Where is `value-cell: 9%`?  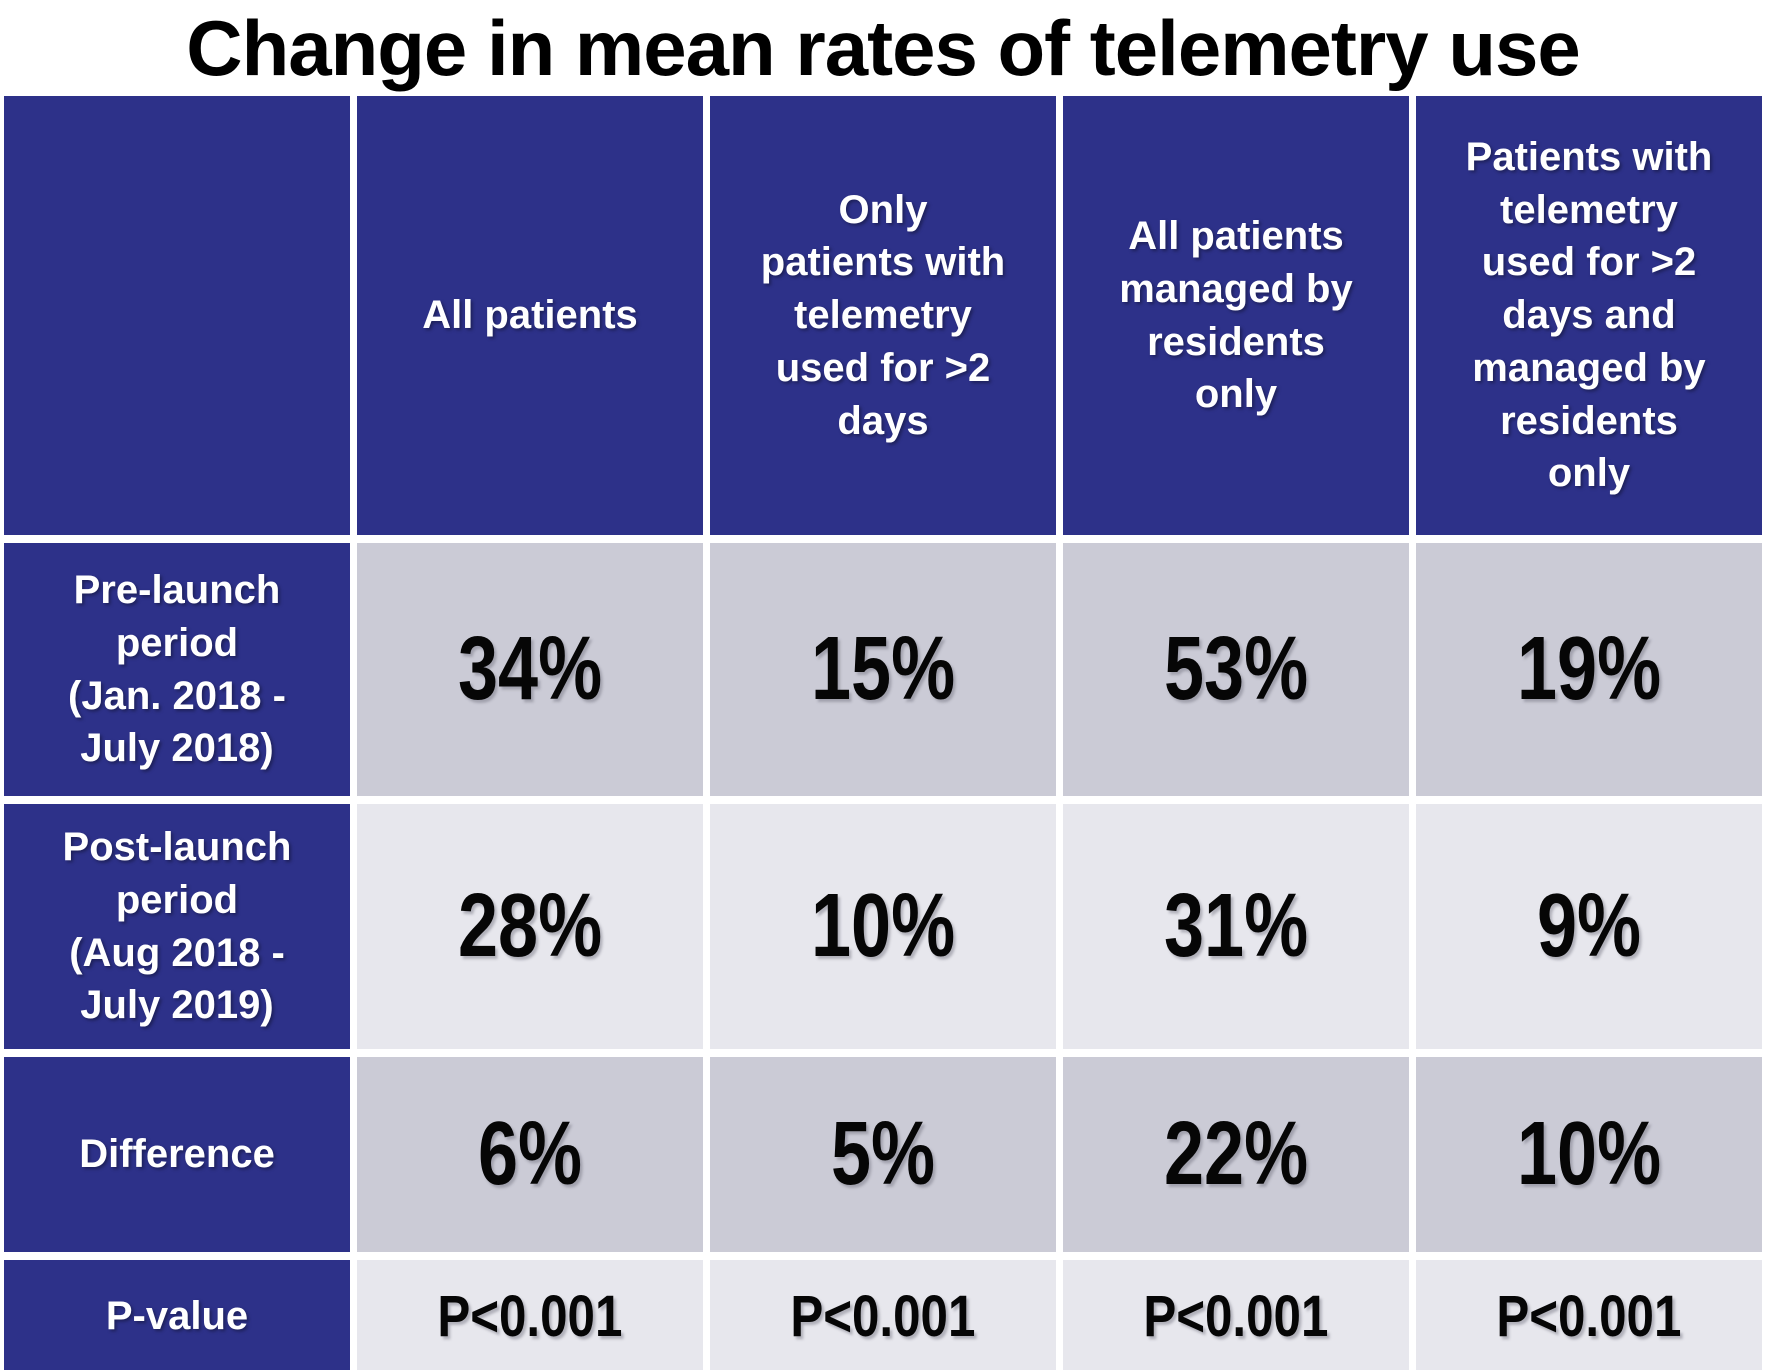 value-cell: 9% is located at coordinates (1589, 926).